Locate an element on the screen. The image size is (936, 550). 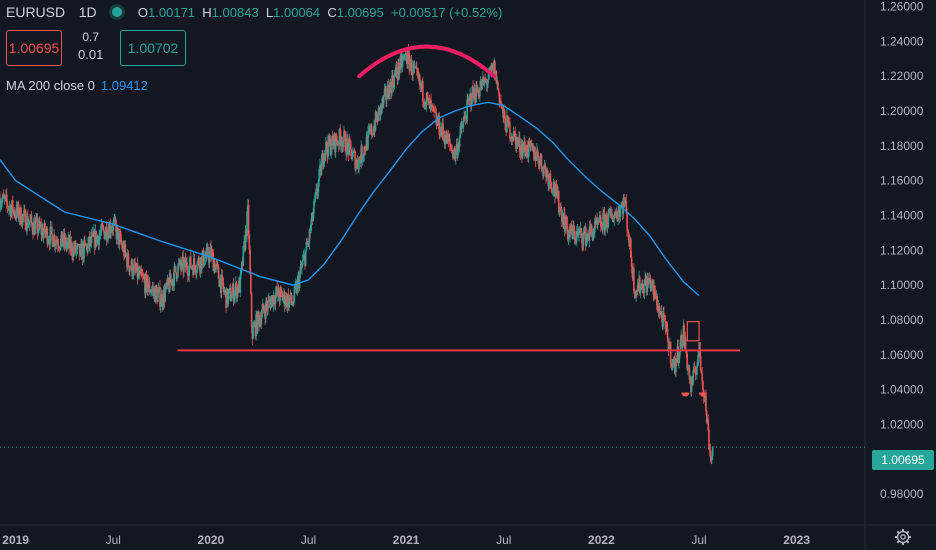
price-tick-label: 1.22000 is located at coordinates (902, 76).